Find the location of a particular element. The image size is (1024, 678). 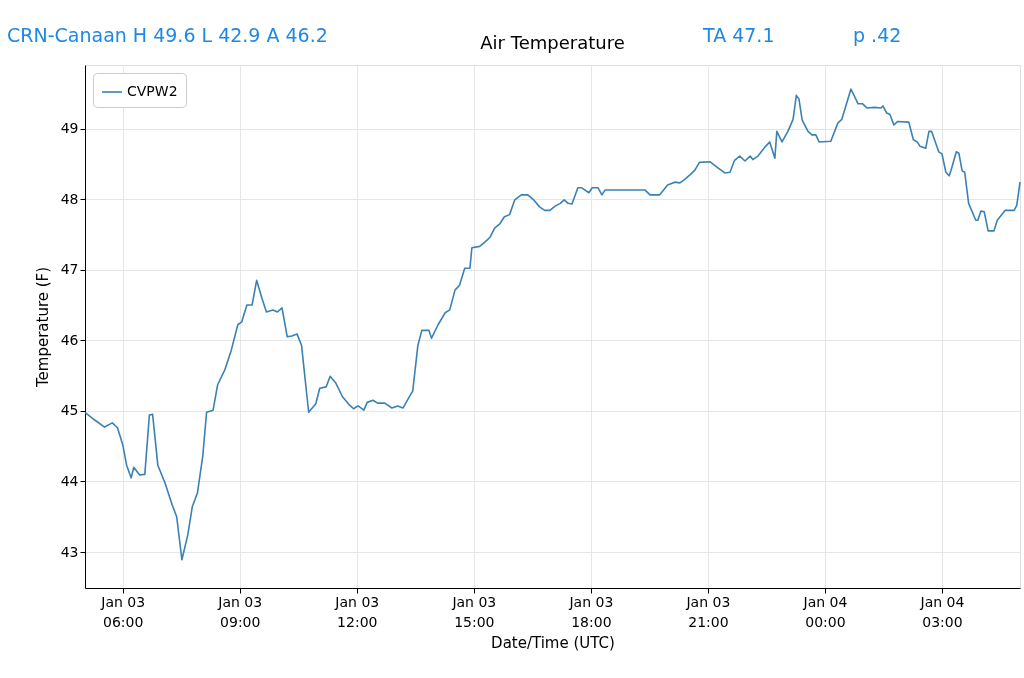

y-tick-label: 48 is located at coordinates (69, 198).